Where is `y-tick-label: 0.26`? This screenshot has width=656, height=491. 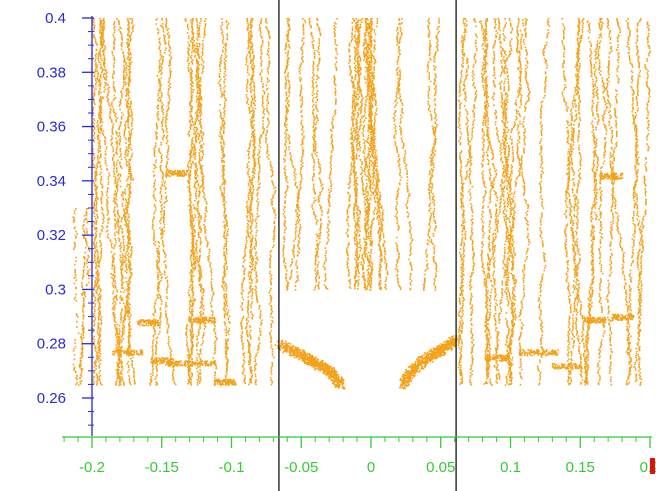
y-tick-label: 0.26 is located at coordinates (51, 398).